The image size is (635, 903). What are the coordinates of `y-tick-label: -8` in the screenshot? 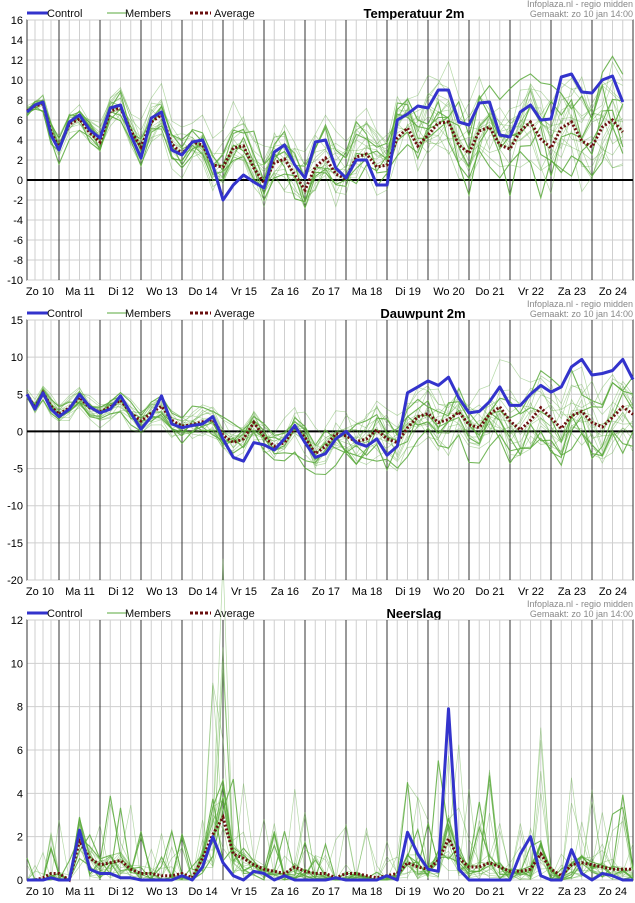 It's located at (18, 261).